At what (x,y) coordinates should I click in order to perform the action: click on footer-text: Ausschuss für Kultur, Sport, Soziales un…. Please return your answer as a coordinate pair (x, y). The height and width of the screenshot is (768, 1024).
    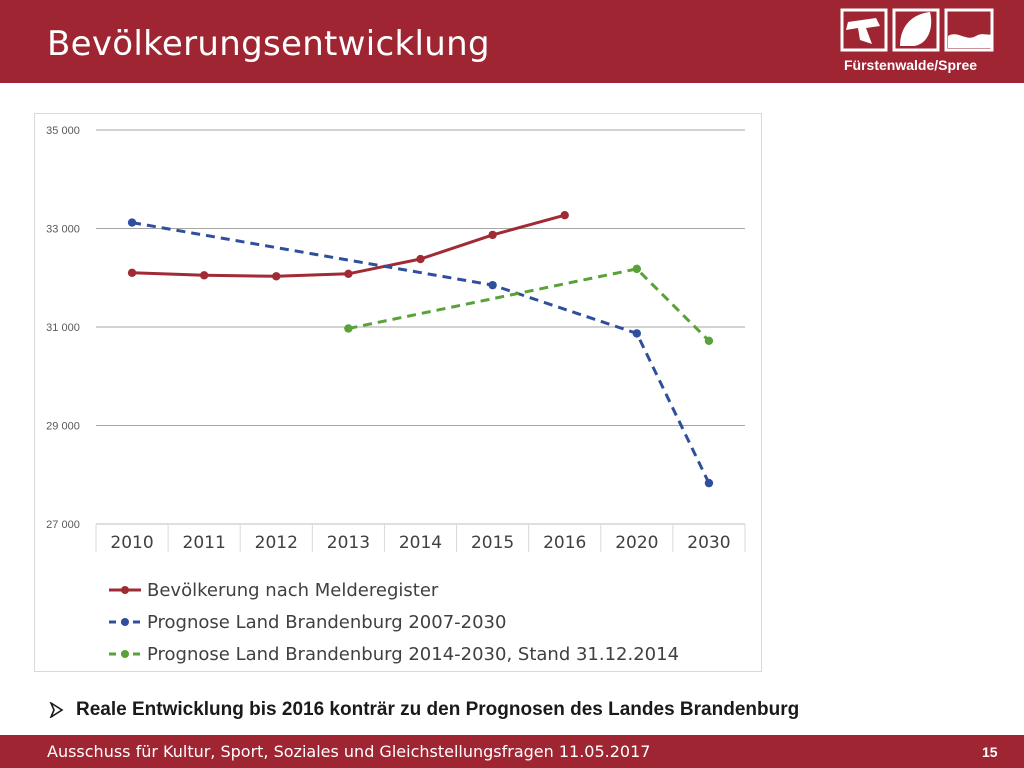
    Looking at the image, I should click on (349, 751).